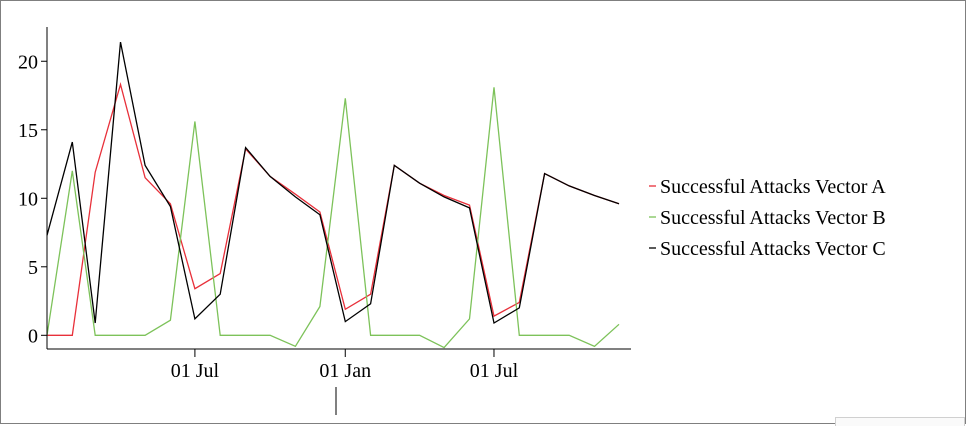  What do you see at coordinates (773, 249) in the screenshot?
I see `legend-label: Successful Attacks Vector C` at bounding box center [773, 249].